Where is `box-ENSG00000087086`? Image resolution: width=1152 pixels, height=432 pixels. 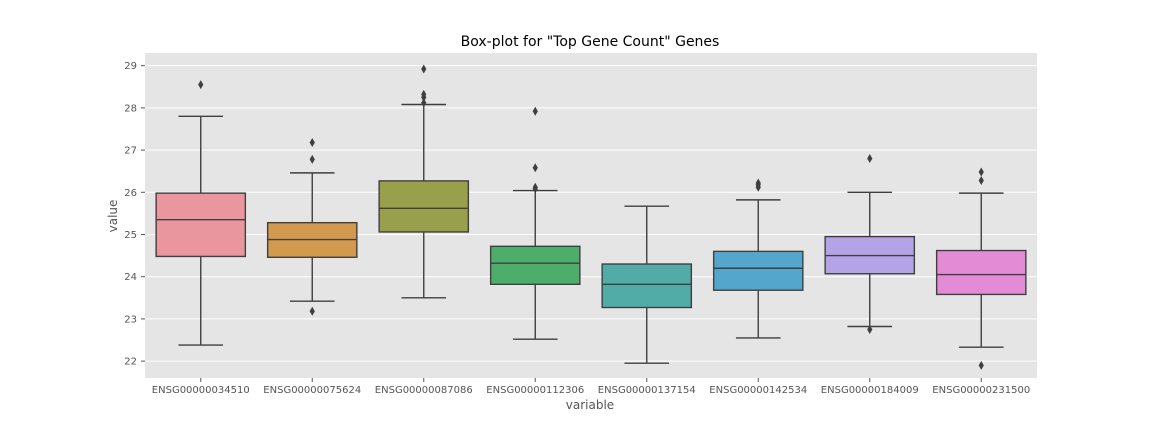 box-ENSG00000087086 is located at coordinates (424, 181).